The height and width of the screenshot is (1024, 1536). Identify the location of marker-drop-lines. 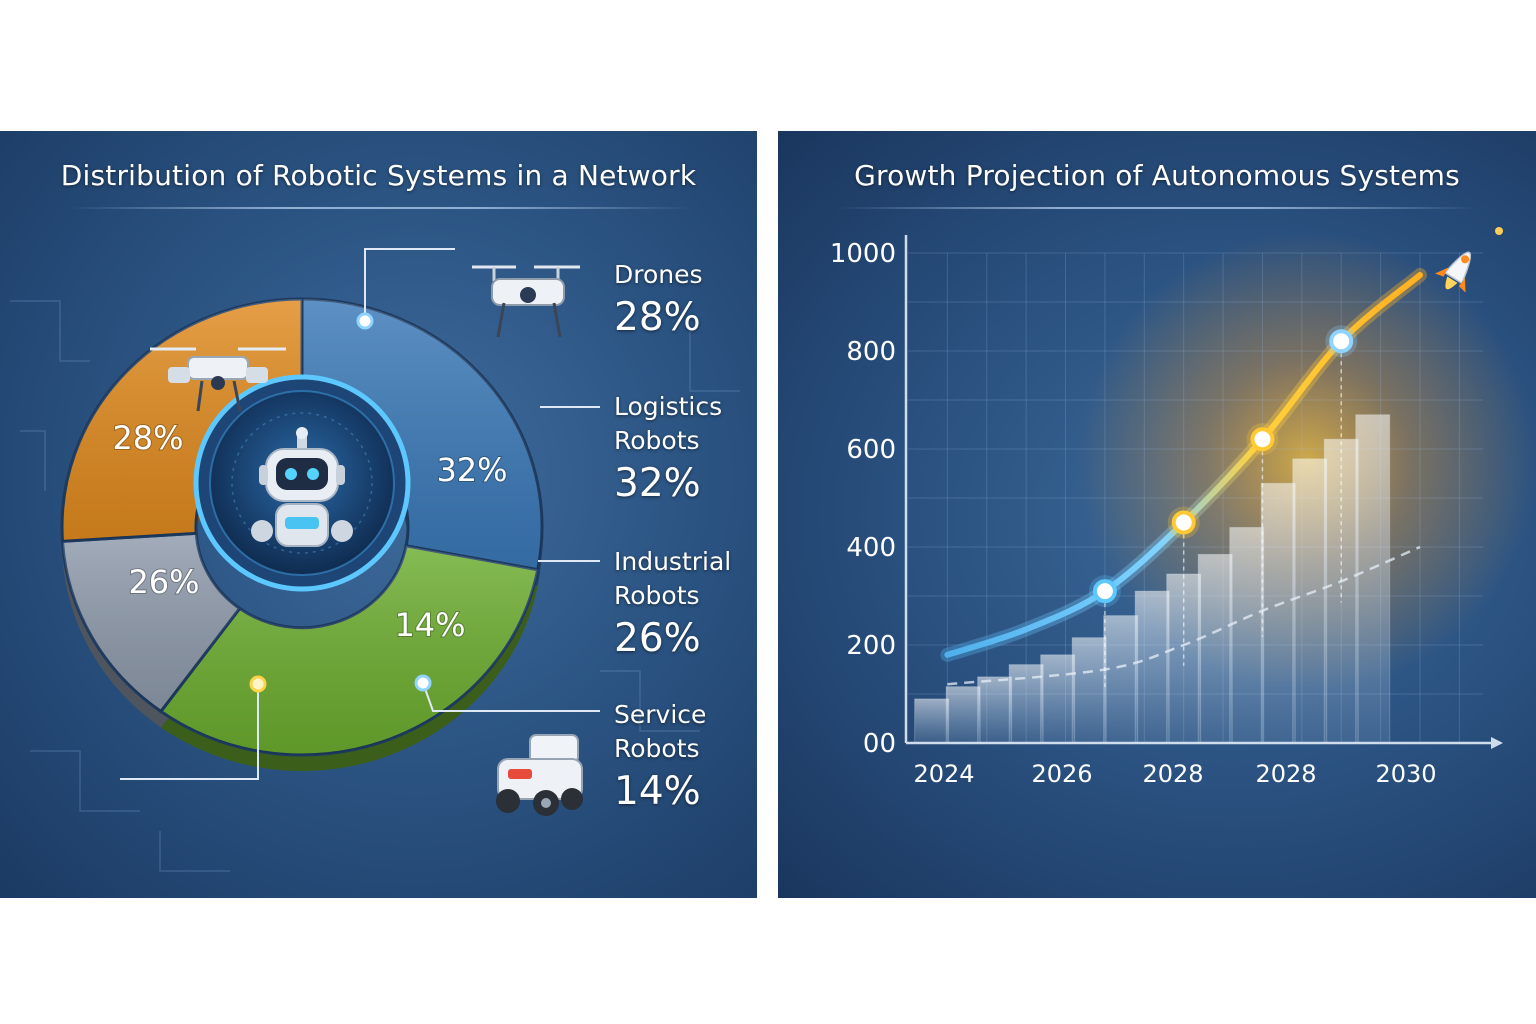
(1223, 521).